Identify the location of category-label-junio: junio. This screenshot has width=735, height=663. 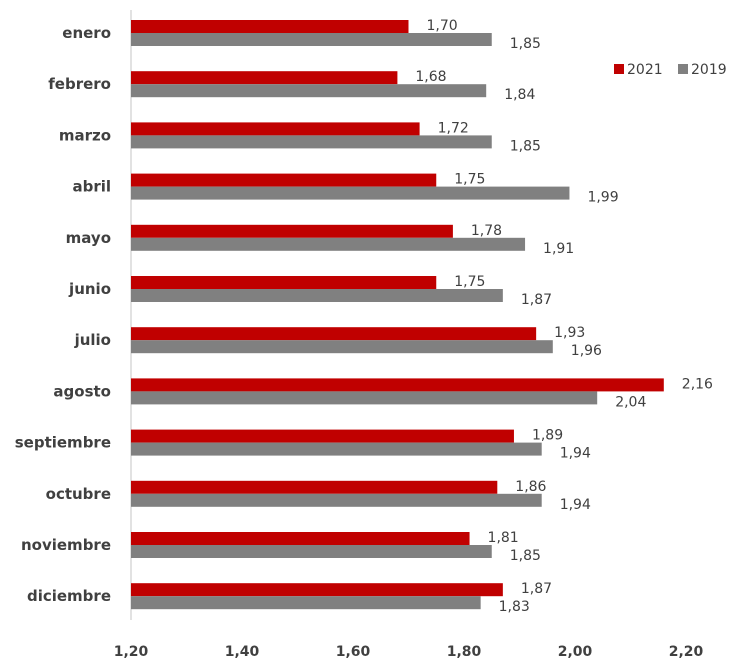
(89, 289).